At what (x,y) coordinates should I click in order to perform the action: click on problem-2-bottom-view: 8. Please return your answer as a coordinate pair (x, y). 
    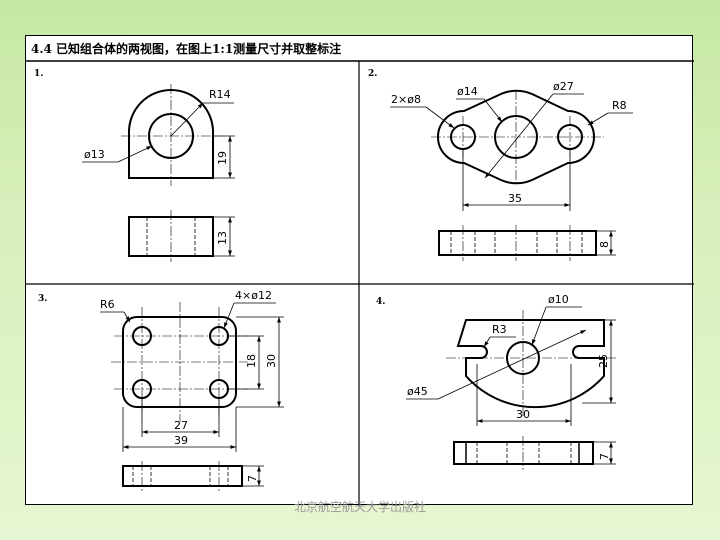
    Looking at the image, I should click on (527, 243).